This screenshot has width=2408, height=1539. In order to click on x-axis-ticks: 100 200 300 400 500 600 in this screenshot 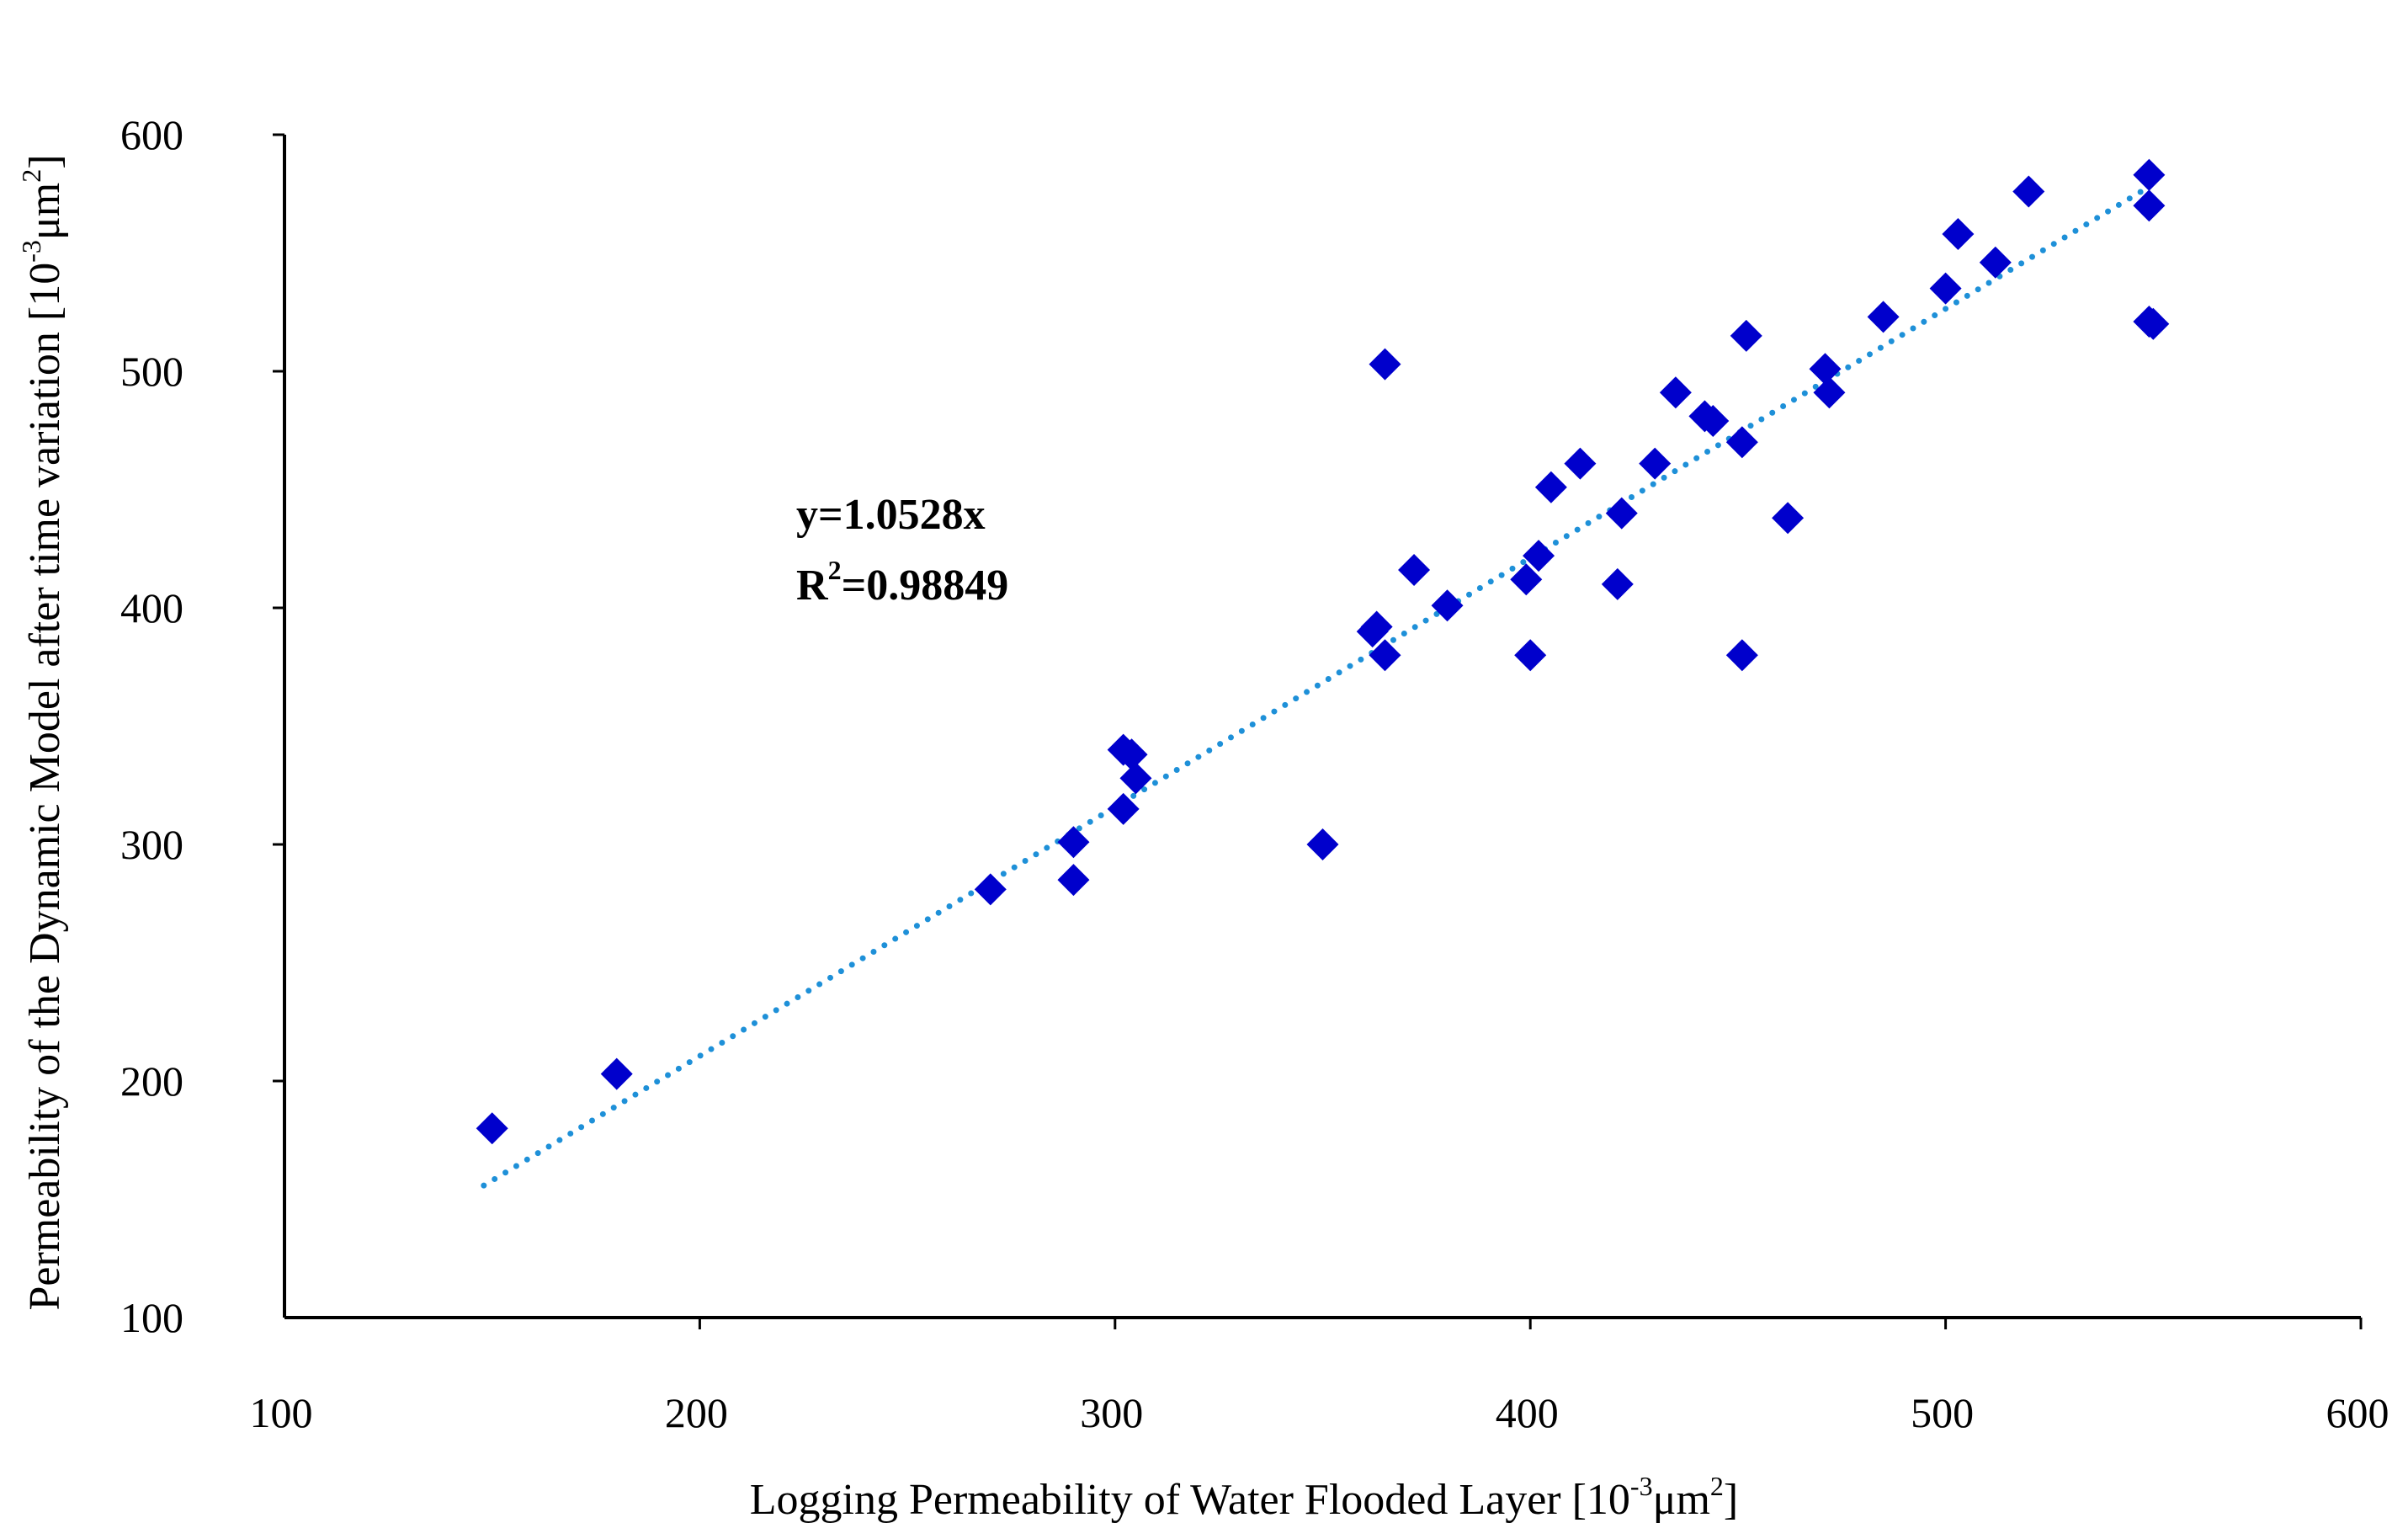, I will do `click(1319, 1377)`.